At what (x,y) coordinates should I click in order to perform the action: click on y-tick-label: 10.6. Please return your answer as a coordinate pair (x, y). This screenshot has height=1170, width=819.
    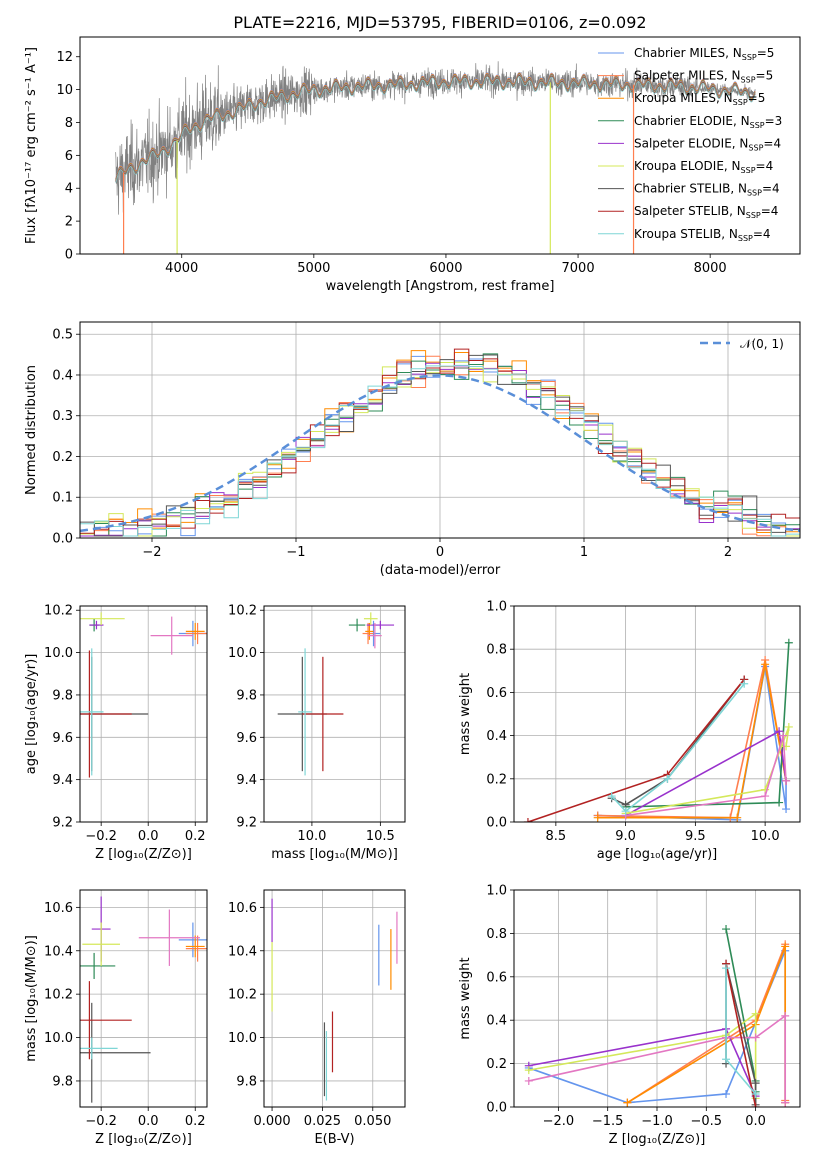
    Looking at the image, I should click on (242, 908).